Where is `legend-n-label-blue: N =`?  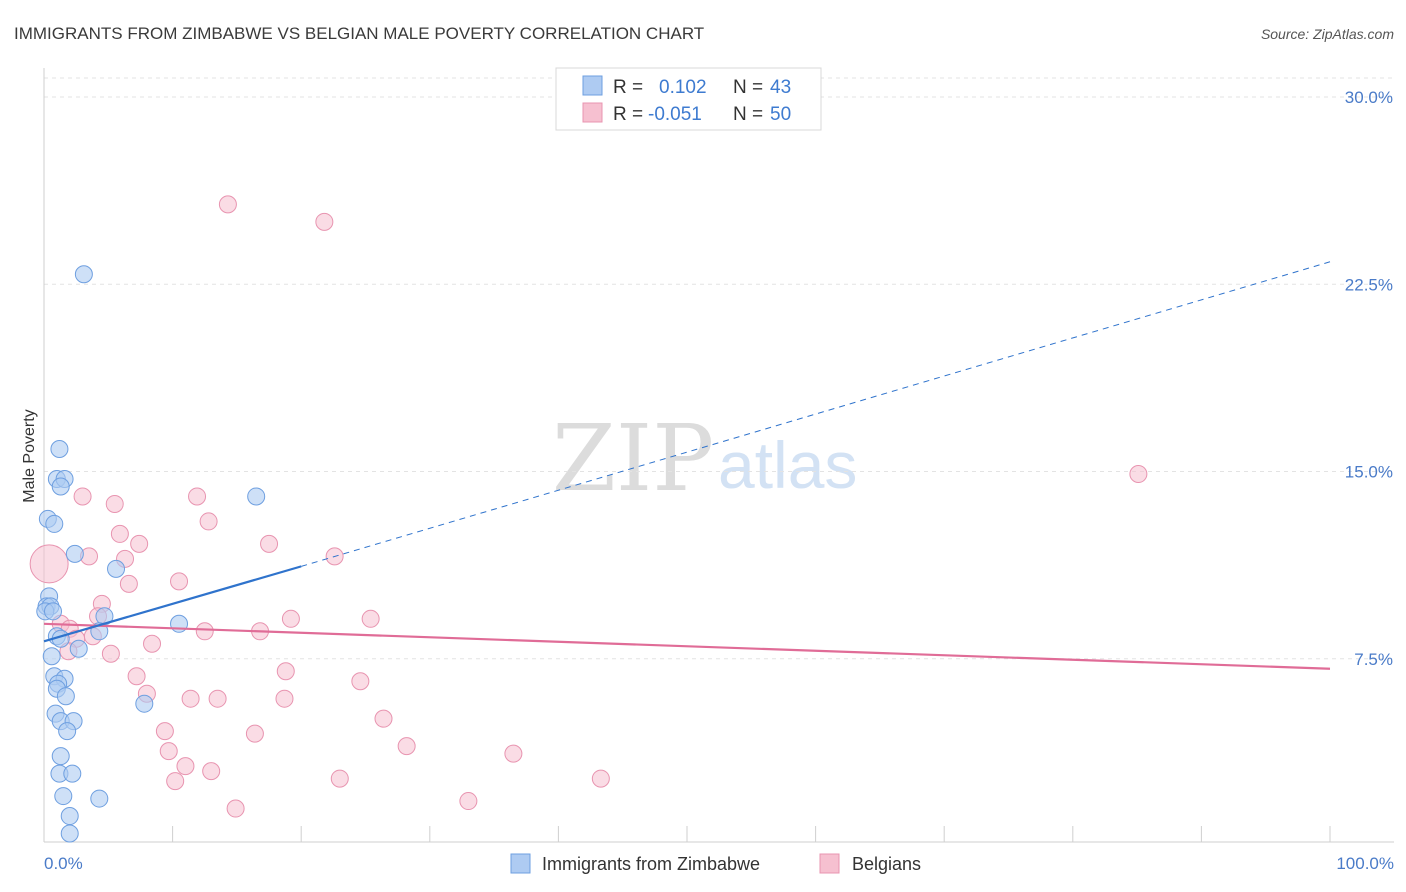 legend-n-label-blue: N = is located at coordinates (748, 87).